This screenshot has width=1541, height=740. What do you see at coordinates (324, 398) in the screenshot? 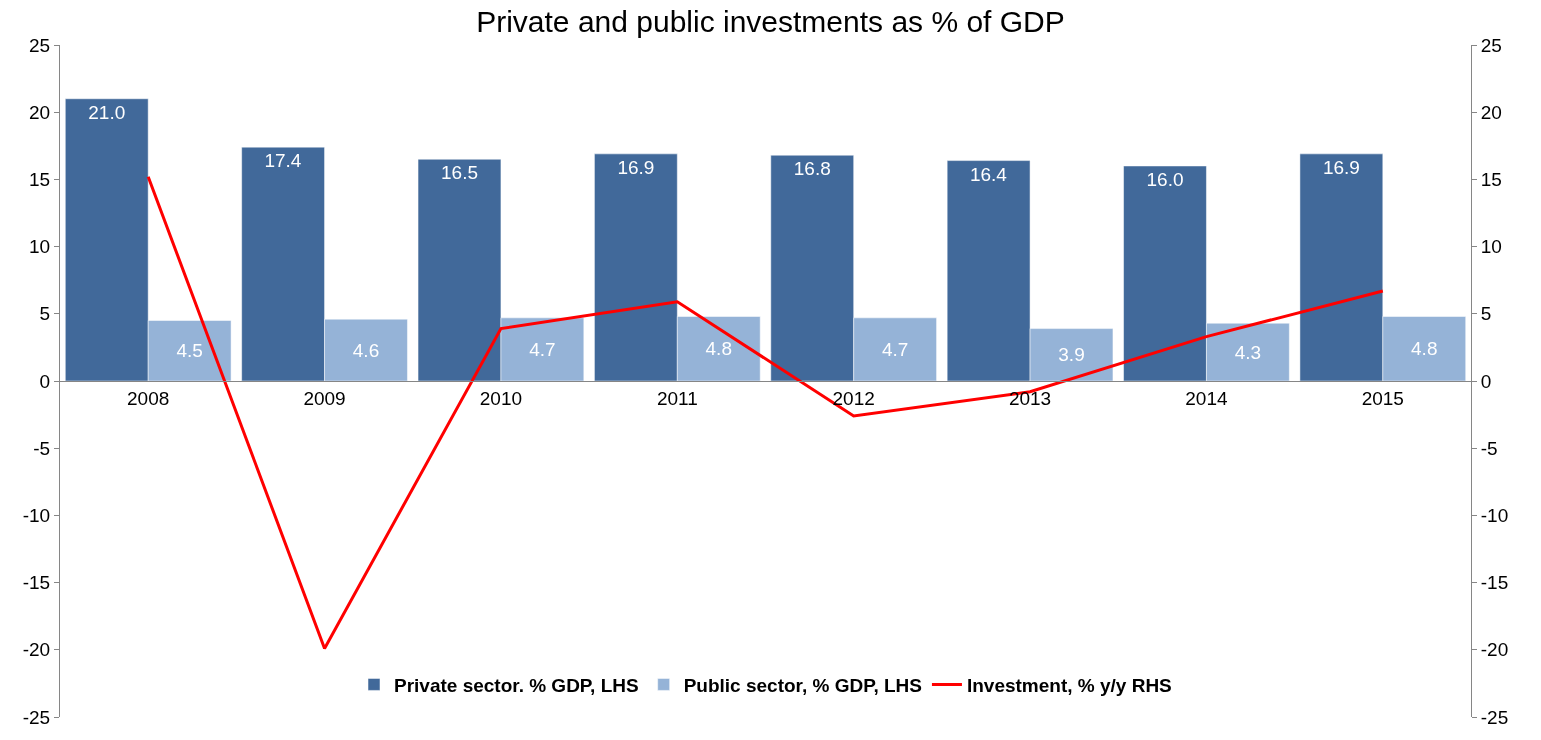
I see `x-tick-label: 2009` at bounding box center [324, 398].